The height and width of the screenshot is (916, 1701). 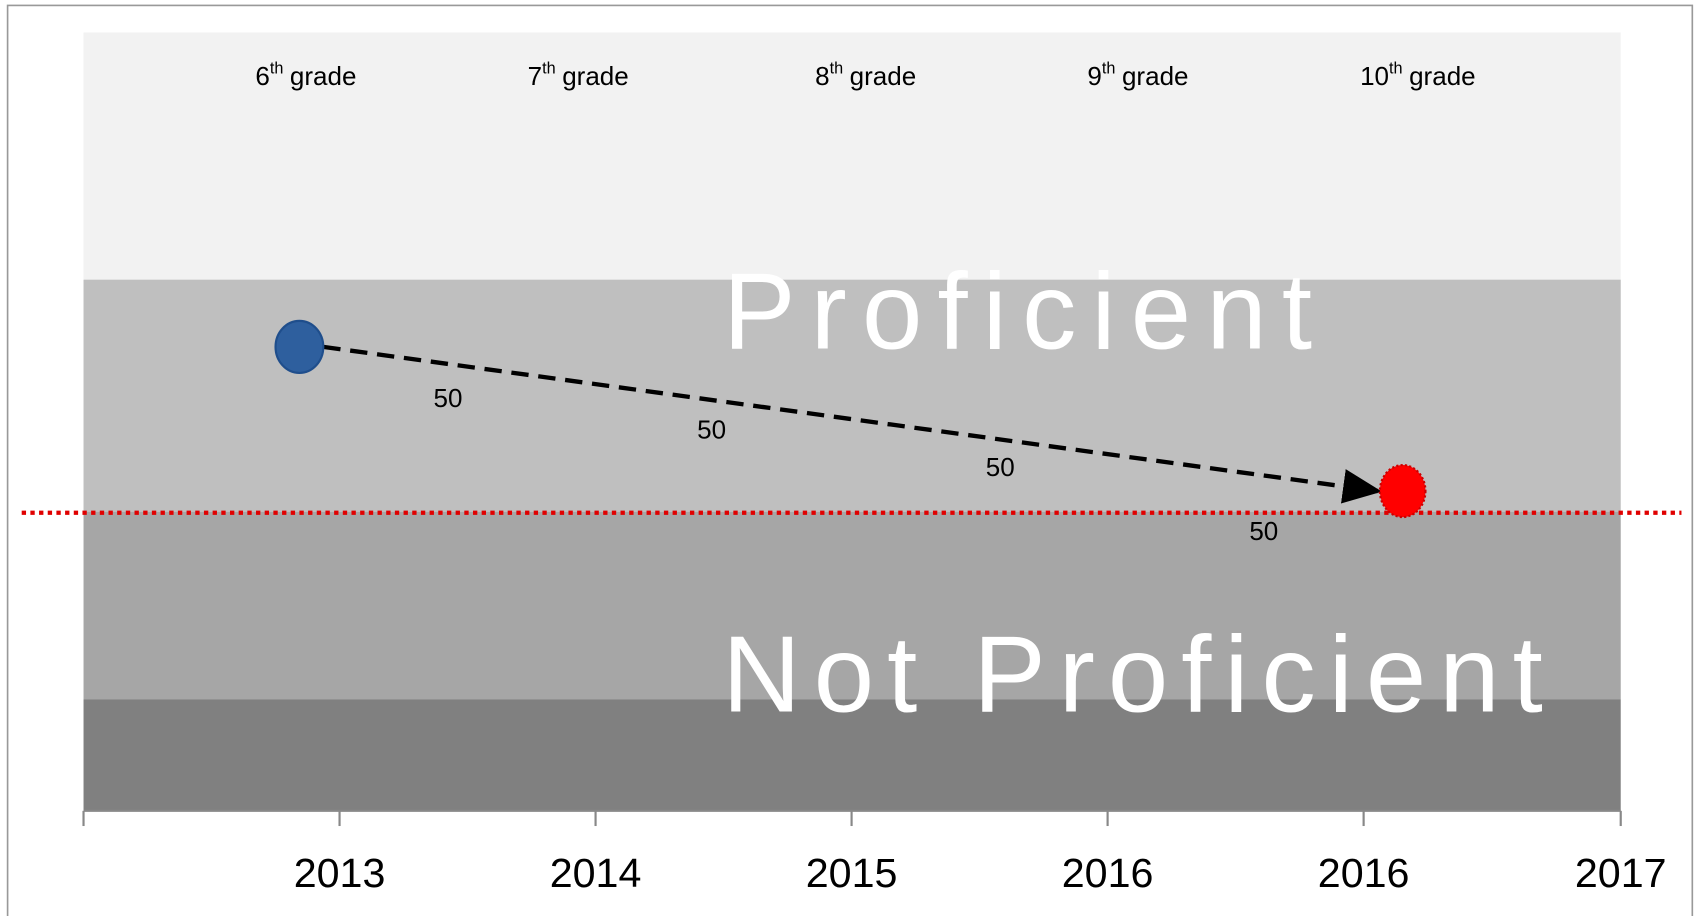 What do you see at coordinates (596, 873) in the screenshot?
I see `x-tick-label: 2014` at bounding box center [596, 873].